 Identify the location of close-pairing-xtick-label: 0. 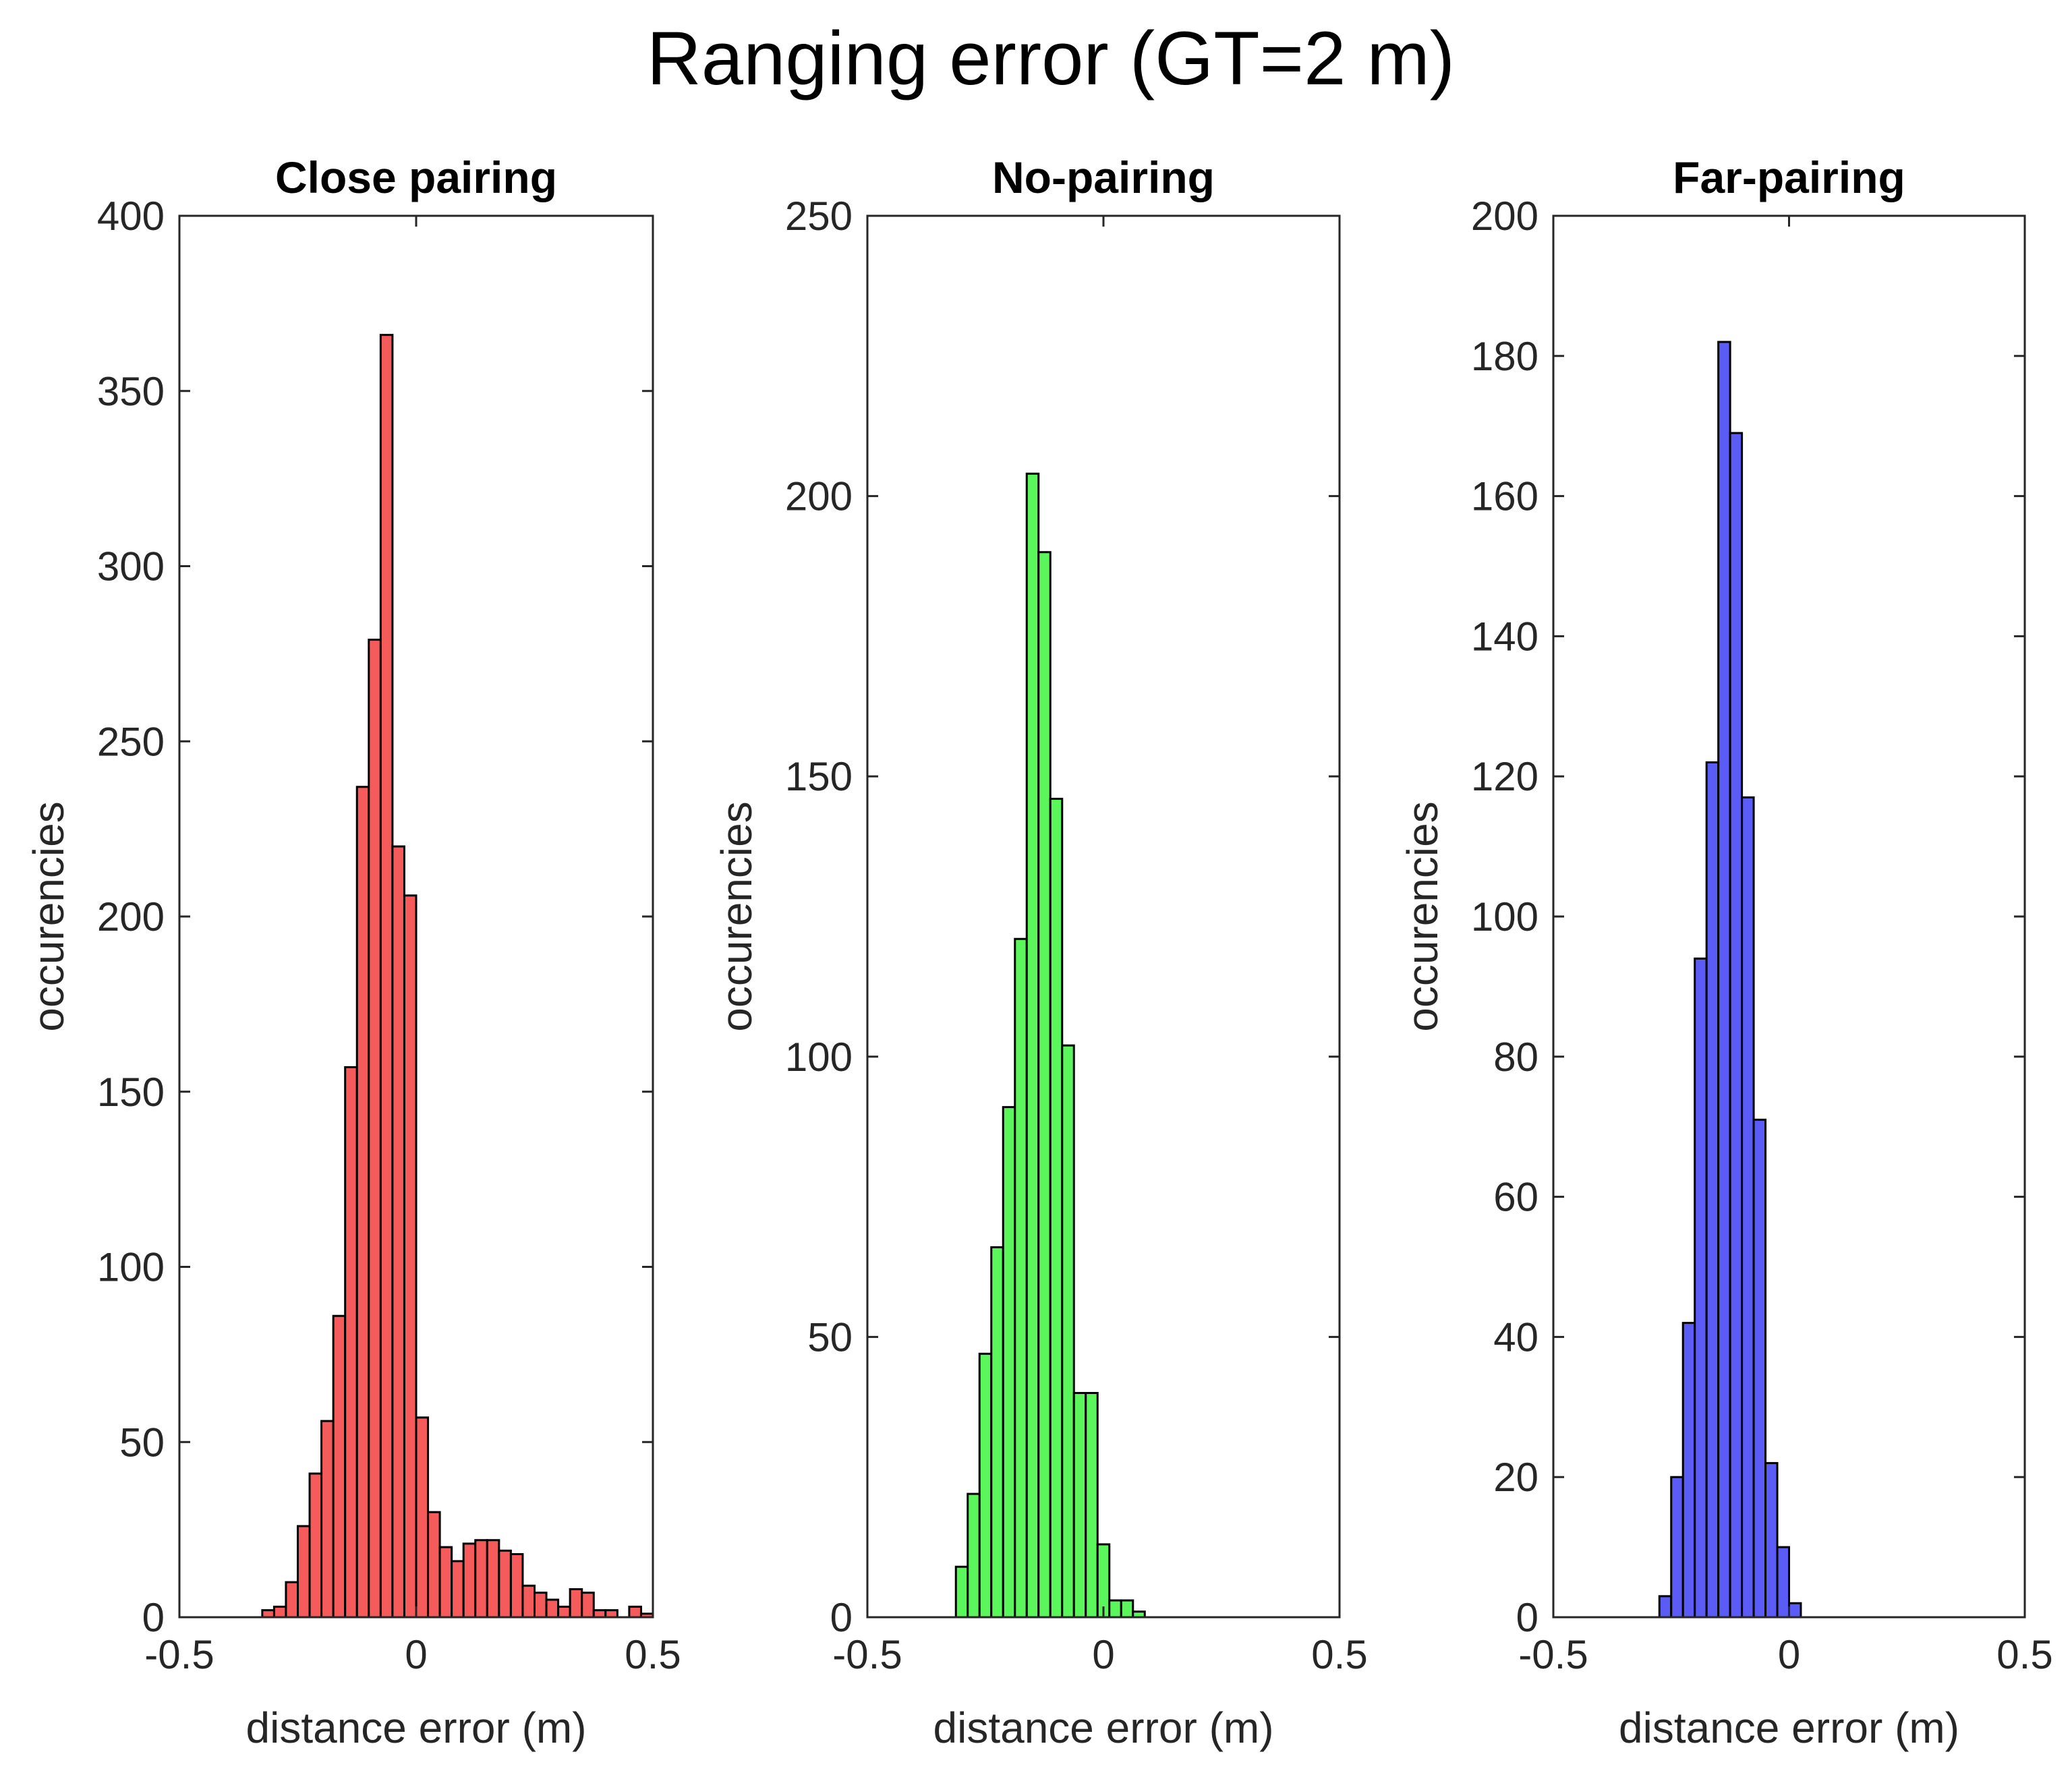
(416, 1655).